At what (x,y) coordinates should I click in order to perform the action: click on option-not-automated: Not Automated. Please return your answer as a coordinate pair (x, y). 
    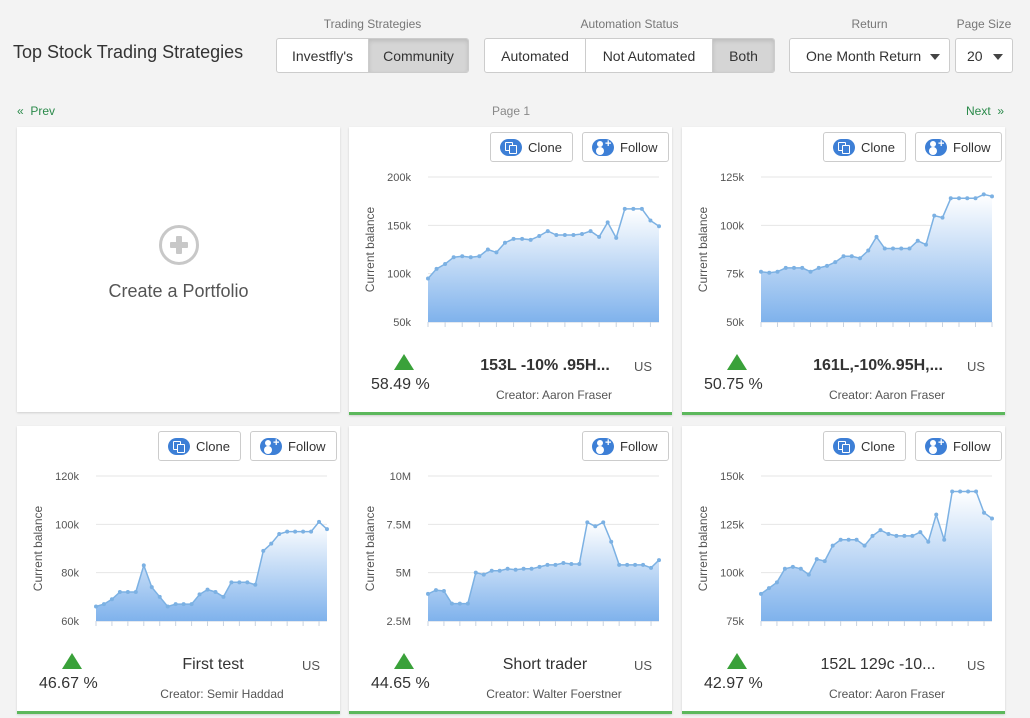
    Looking at the image, I should click on (649, 55).